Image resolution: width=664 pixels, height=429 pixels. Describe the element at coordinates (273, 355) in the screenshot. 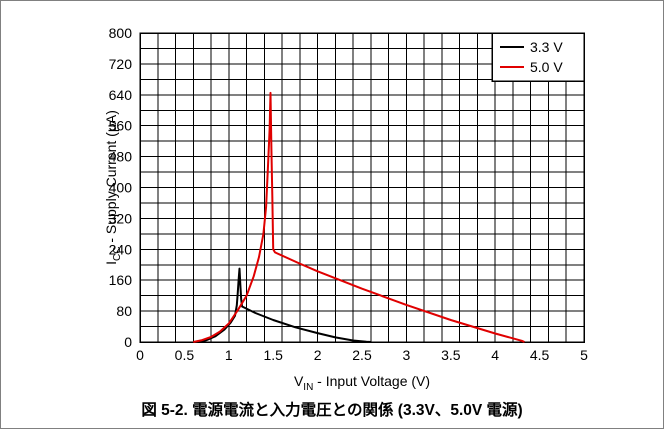

I see `x-tick-label: 1.5` at that location.